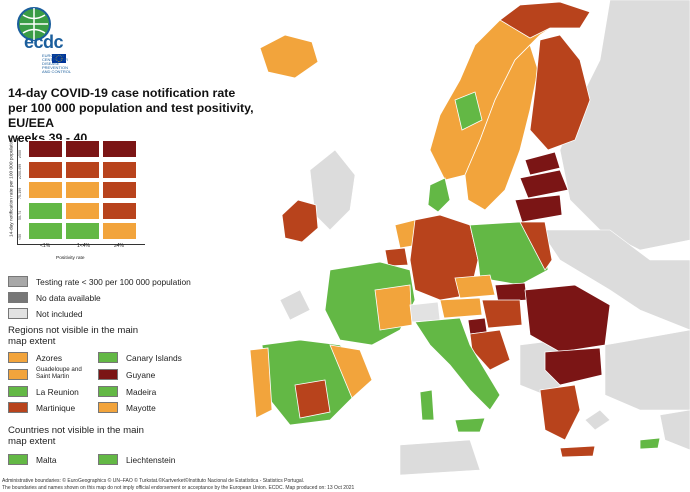 The height and width of the screenshot is (492, 690). What do you see at coordinates (461, 308) in the screenshot?
I see `region-austria` at bounding box center [461, 308].